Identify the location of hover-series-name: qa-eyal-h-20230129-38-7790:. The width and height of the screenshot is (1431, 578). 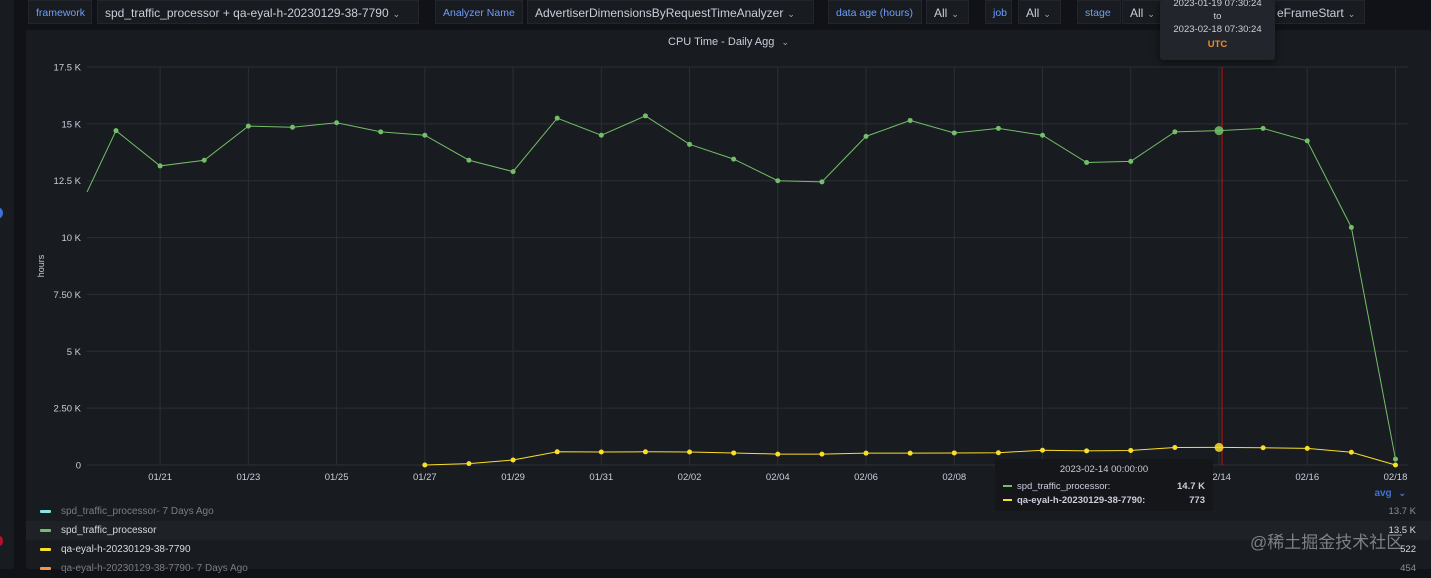
(1081, 500).